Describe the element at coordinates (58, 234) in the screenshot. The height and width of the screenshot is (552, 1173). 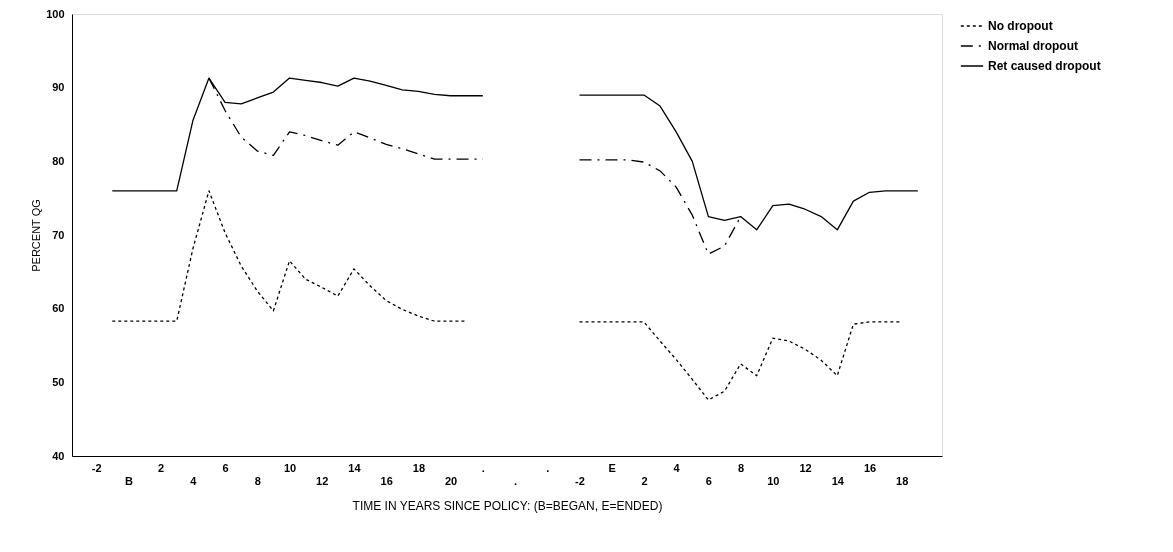
I see `y-tick-label: 70` at that location.